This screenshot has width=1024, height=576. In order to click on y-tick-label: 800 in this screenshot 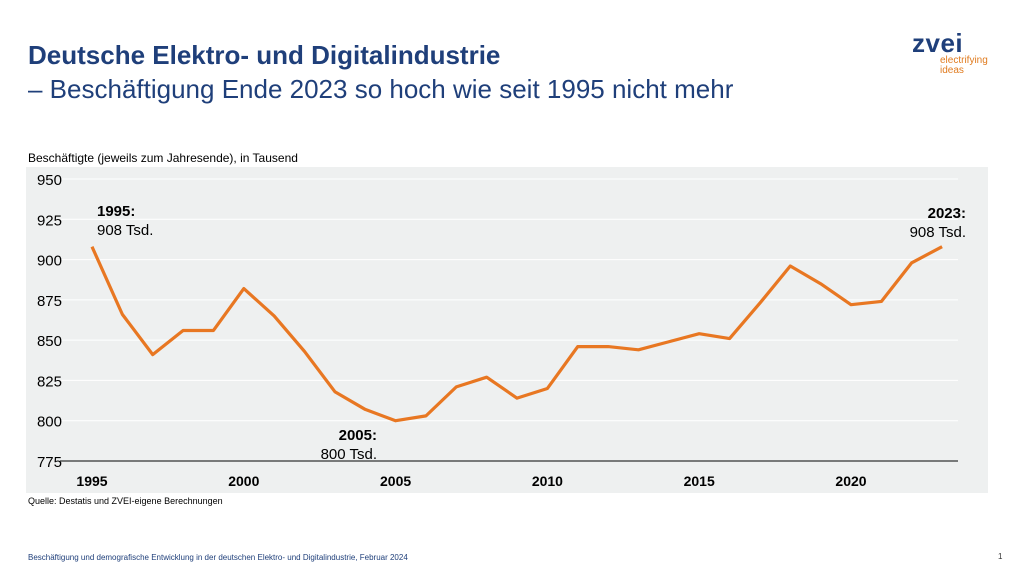, I will do `click(49, 422)`.